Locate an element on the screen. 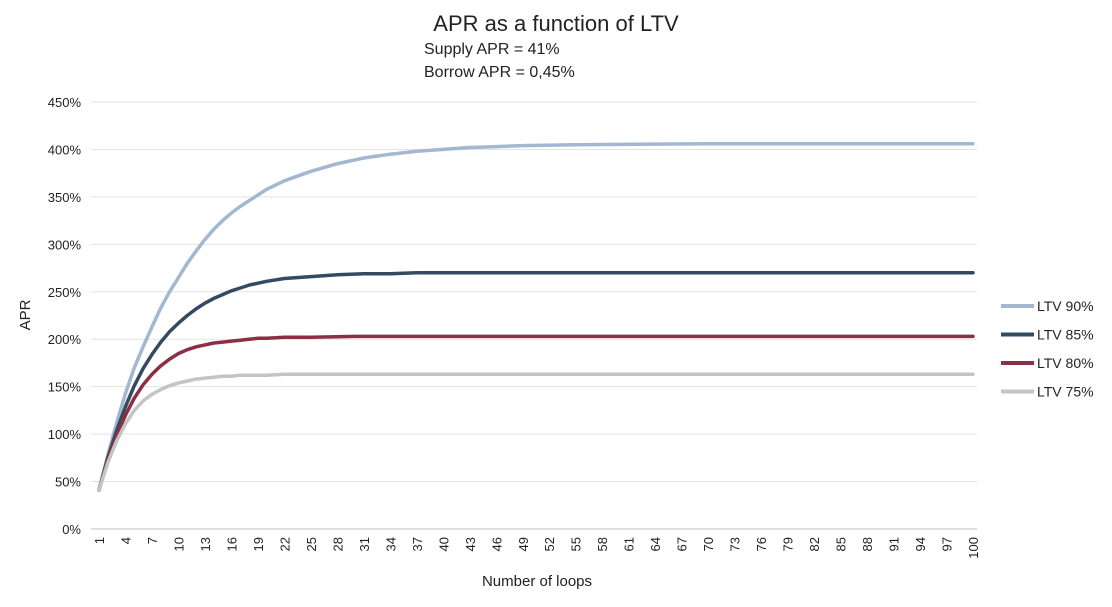 The height and width of the screenshot is (607, 1112). chart-subtitle-line-1: Supply APR = 41% is located at coordinates (492, 49).